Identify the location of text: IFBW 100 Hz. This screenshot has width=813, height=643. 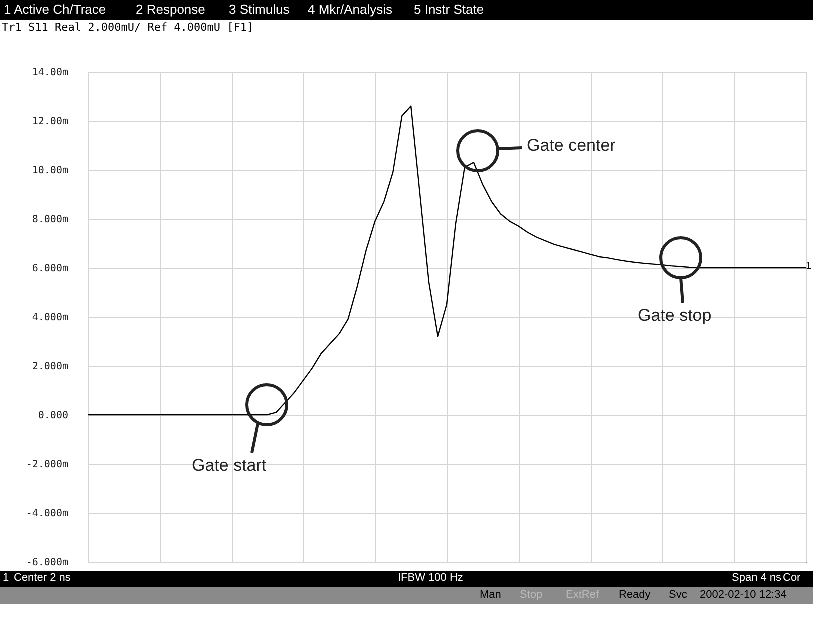
(431, 578).